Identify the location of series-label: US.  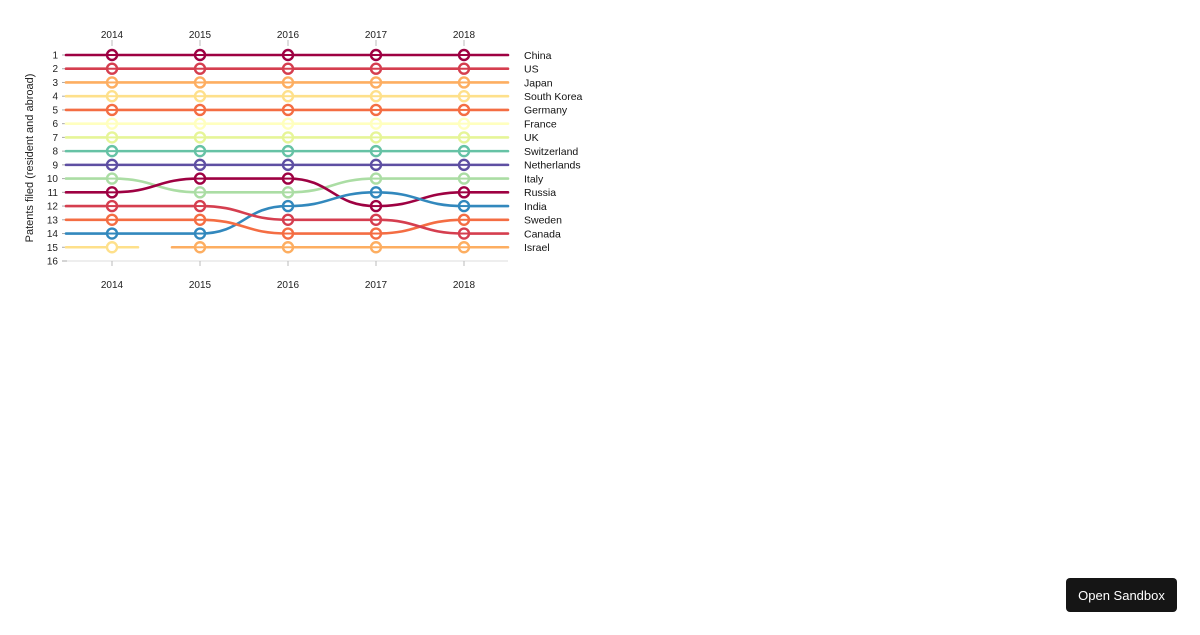
(531, 70).